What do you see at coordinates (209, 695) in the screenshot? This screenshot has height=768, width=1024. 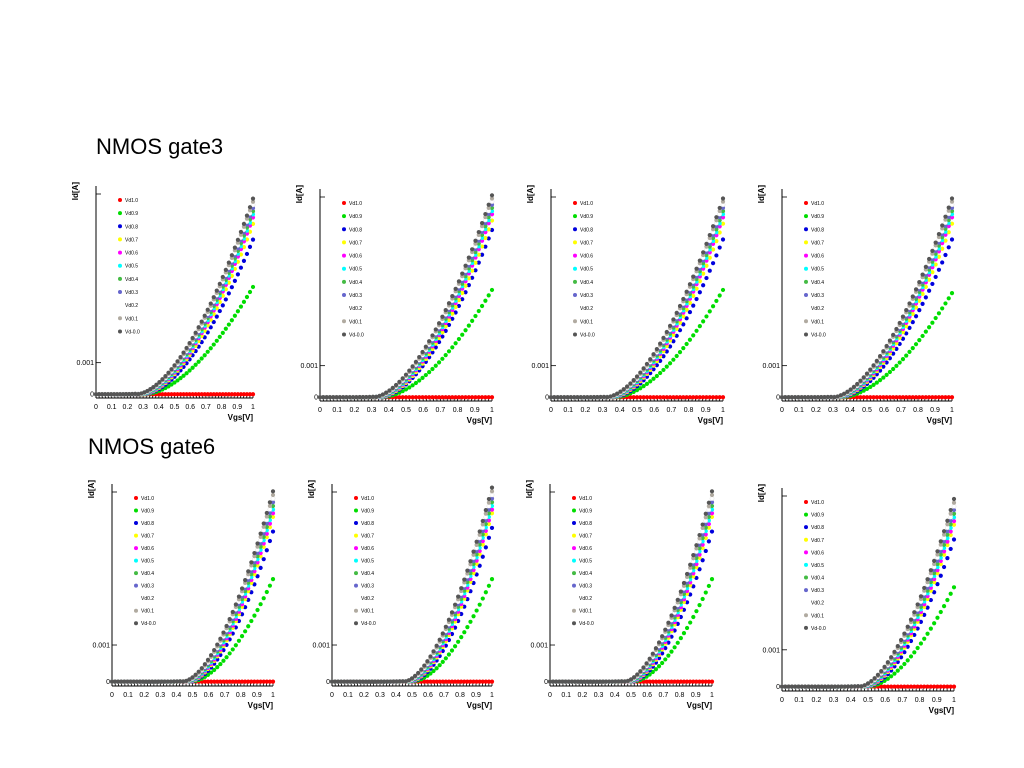 I see `x-tick-label: 0.6` at bounding box center [209, 695].